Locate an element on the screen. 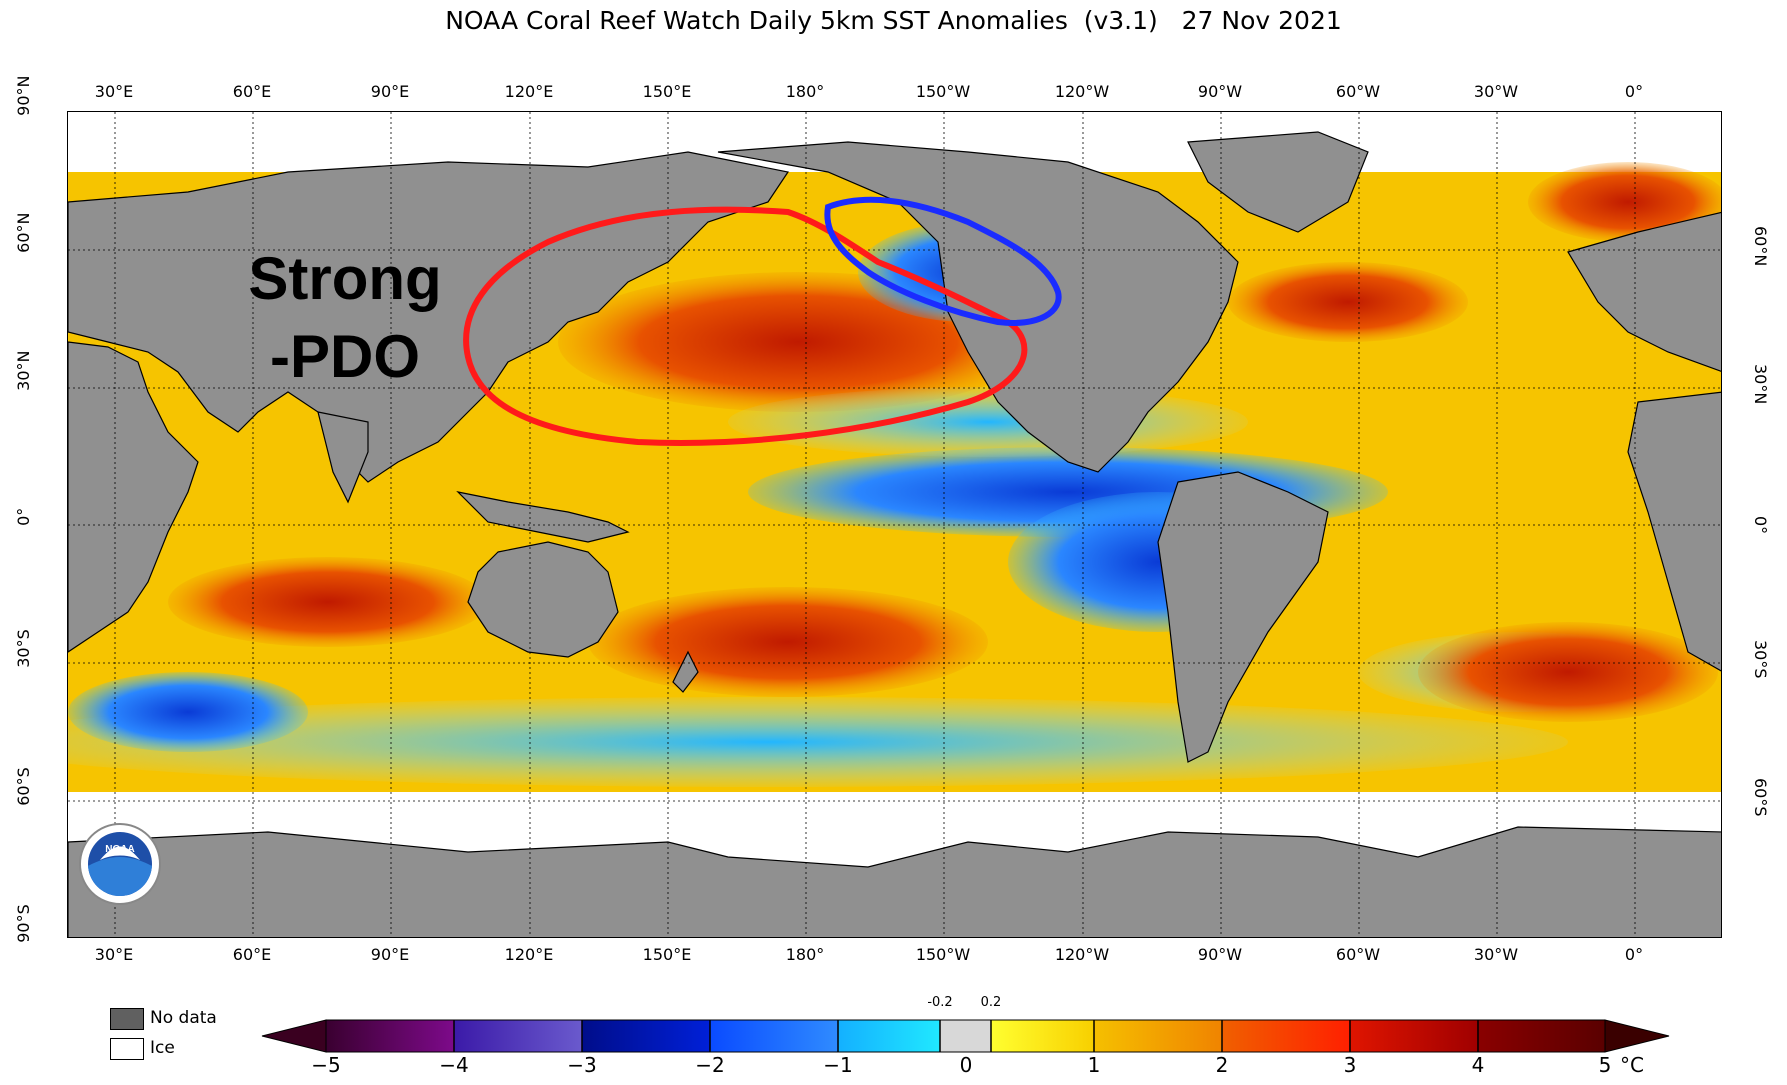 This screenshot has height=1085, width=1787. lat-tick-right: 30°S is located at coordinates (1760, 659).